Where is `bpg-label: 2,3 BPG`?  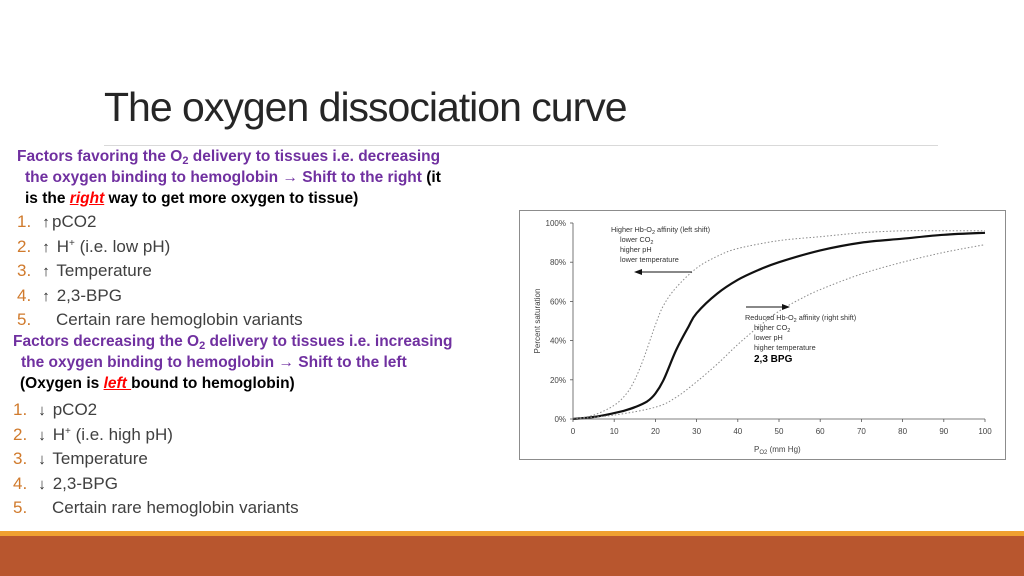
bpg-label: 2,3 BPG is located at coordinates (773, 359).